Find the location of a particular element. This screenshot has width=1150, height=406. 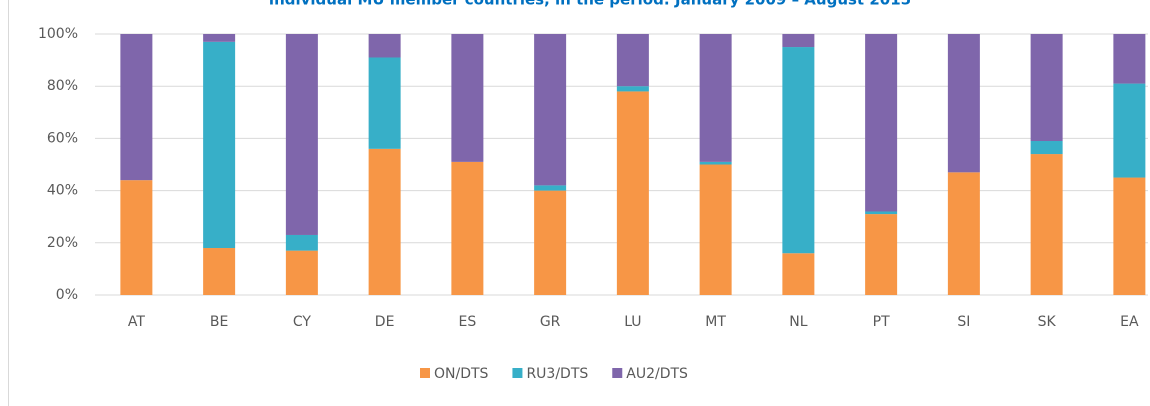

y-tick-label: 20% is located at coordinates (62, 243).